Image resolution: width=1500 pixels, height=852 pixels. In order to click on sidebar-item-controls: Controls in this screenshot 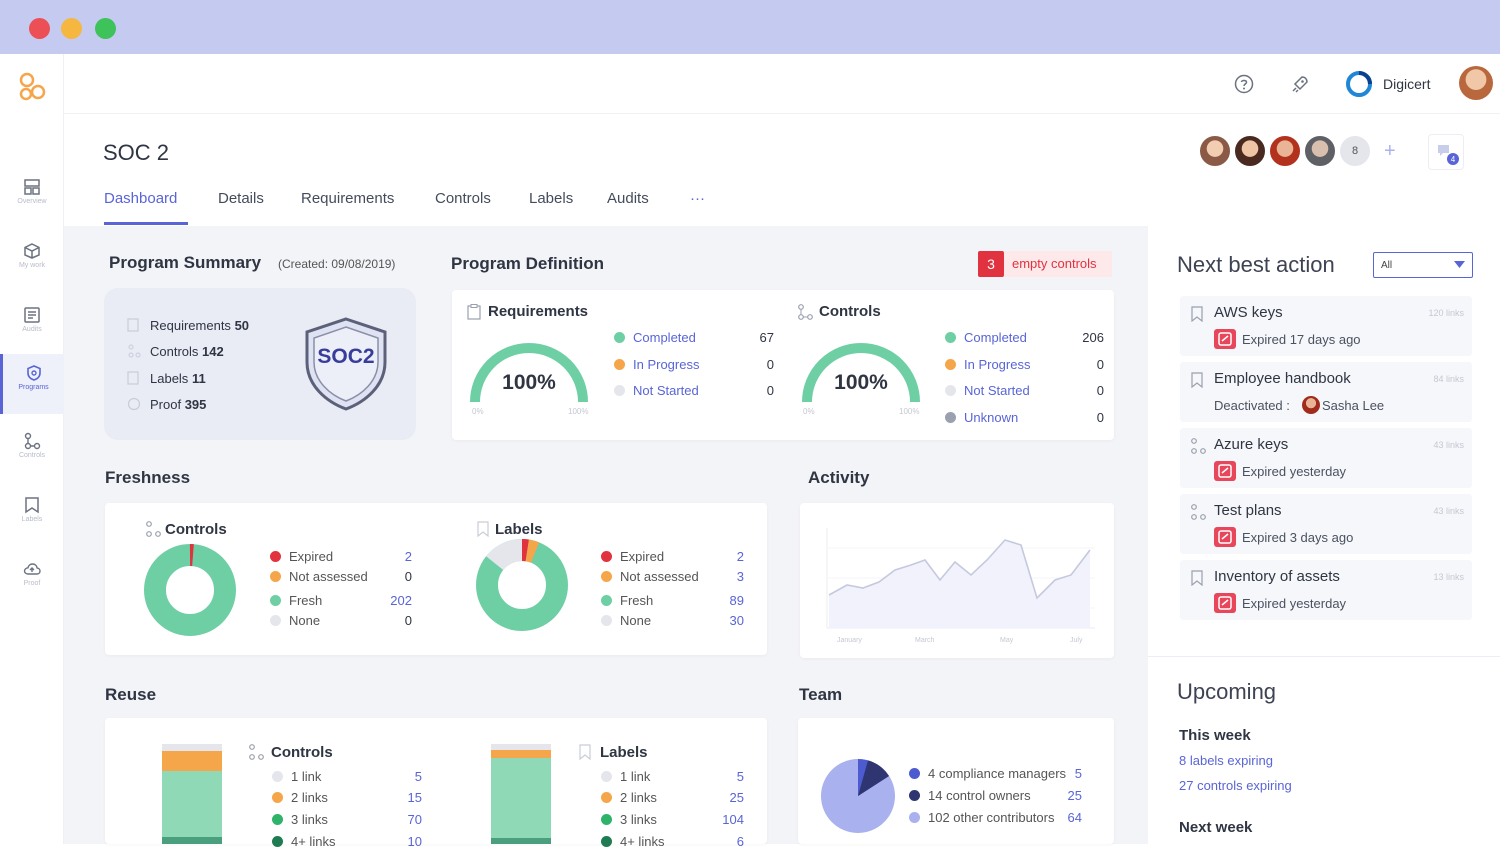, I will do `click(32, 450)`.